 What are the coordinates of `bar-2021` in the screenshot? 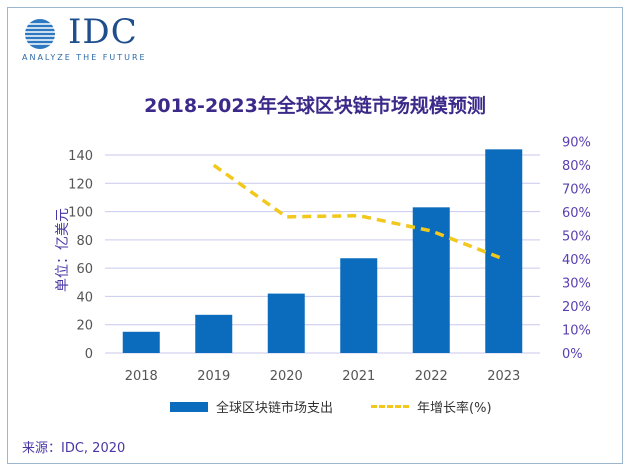 It's located at (359, 305).